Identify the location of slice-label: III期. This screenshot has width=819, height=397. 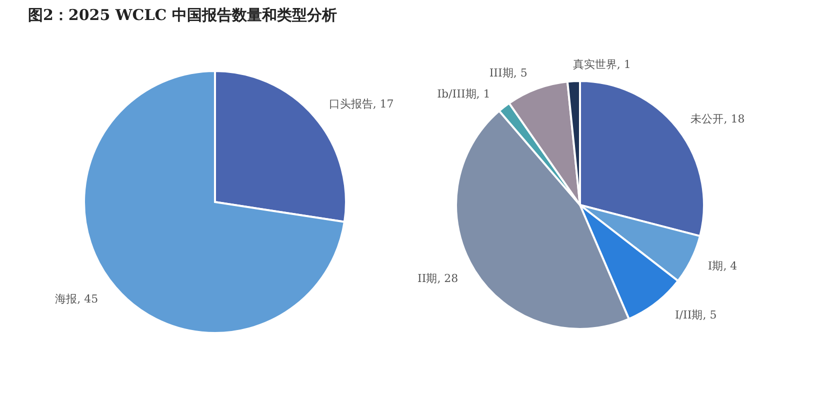
(501, 73).